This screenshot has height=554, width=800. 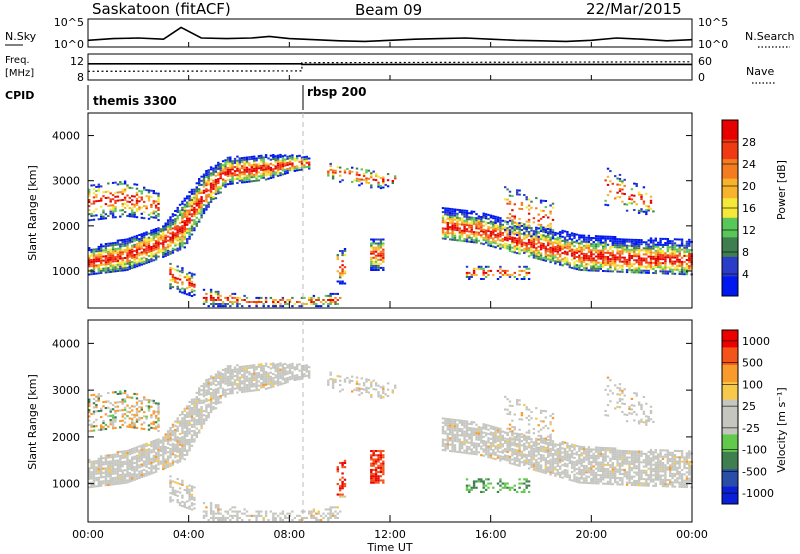 What do you see at coordinates (749, 186) in the screenshot?
I see `colorbar-tick-label: 20` at bounding box center [749, 186].